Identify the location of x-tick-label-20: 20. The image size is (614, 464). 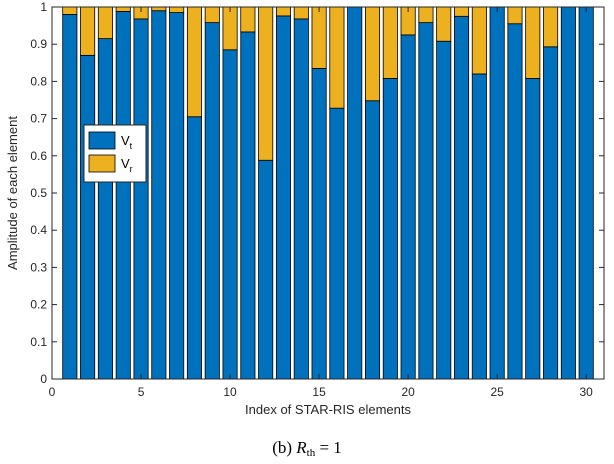
(408, 392).